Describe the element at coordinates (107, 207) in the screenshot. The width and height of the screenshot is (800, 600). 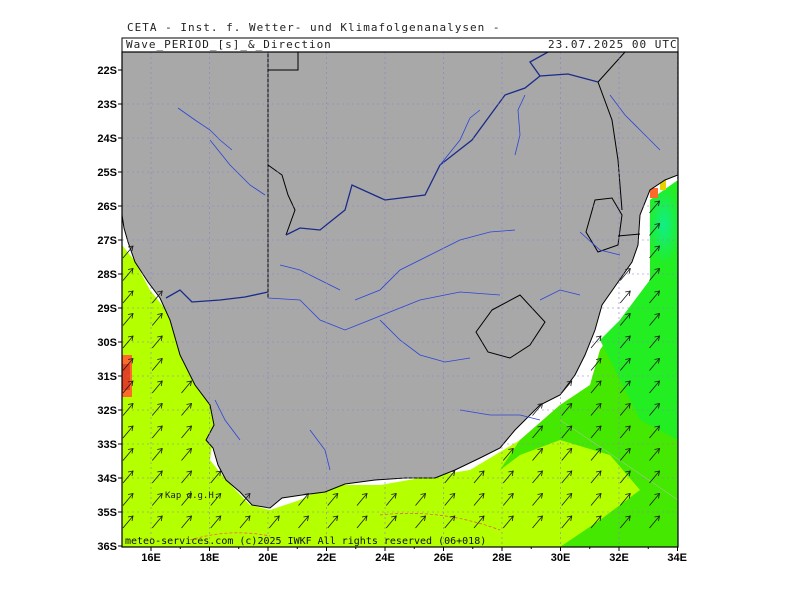
I see `lat-label: 26S` at that location.